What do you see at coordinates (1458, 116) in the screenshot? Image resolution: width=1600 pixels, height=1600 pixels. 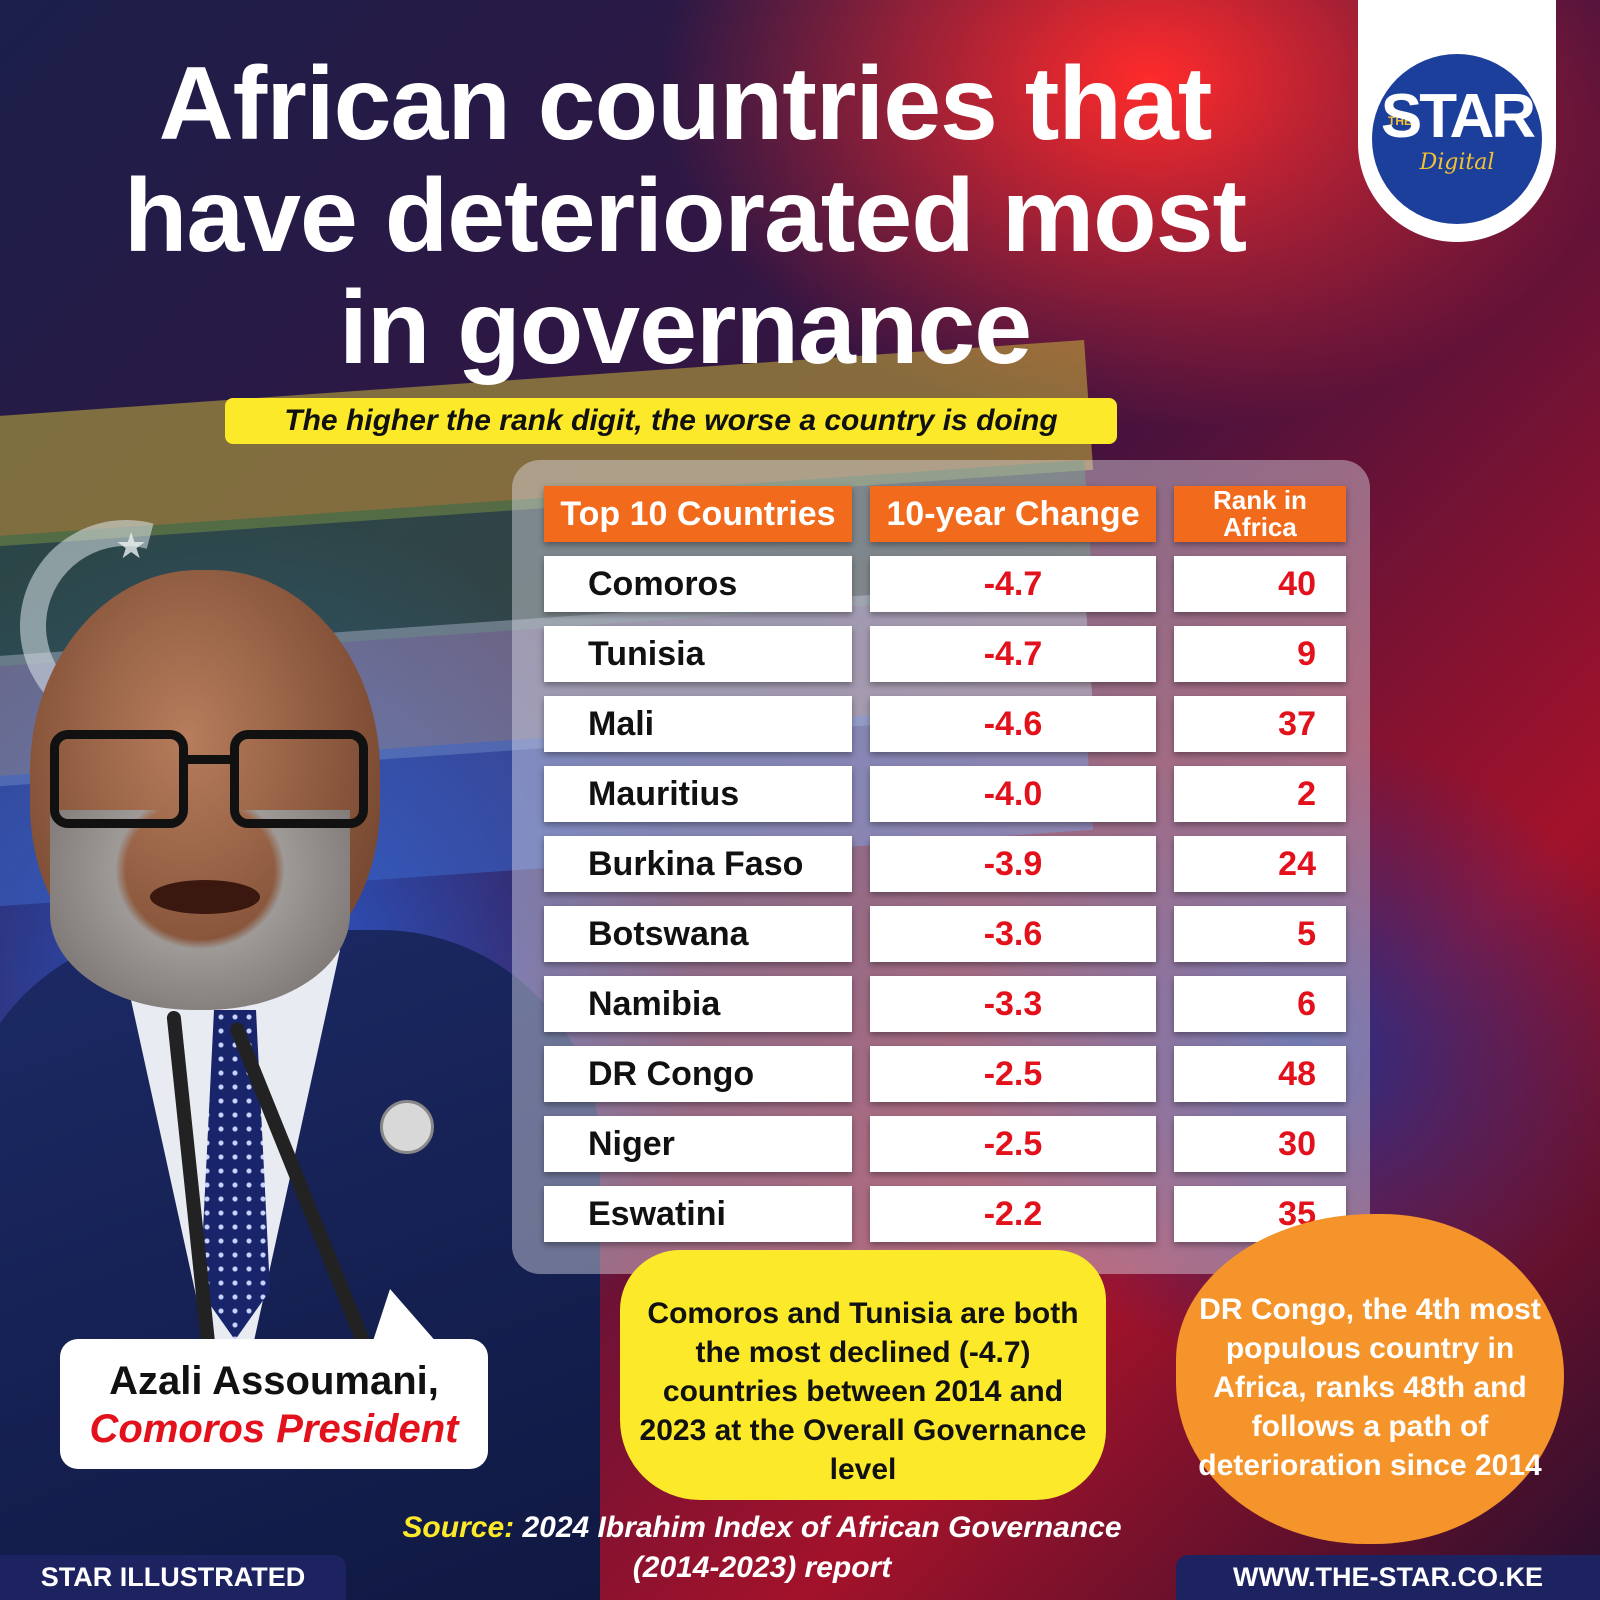 I see `logo-name: STAR` at bounding box center [1458, 116].